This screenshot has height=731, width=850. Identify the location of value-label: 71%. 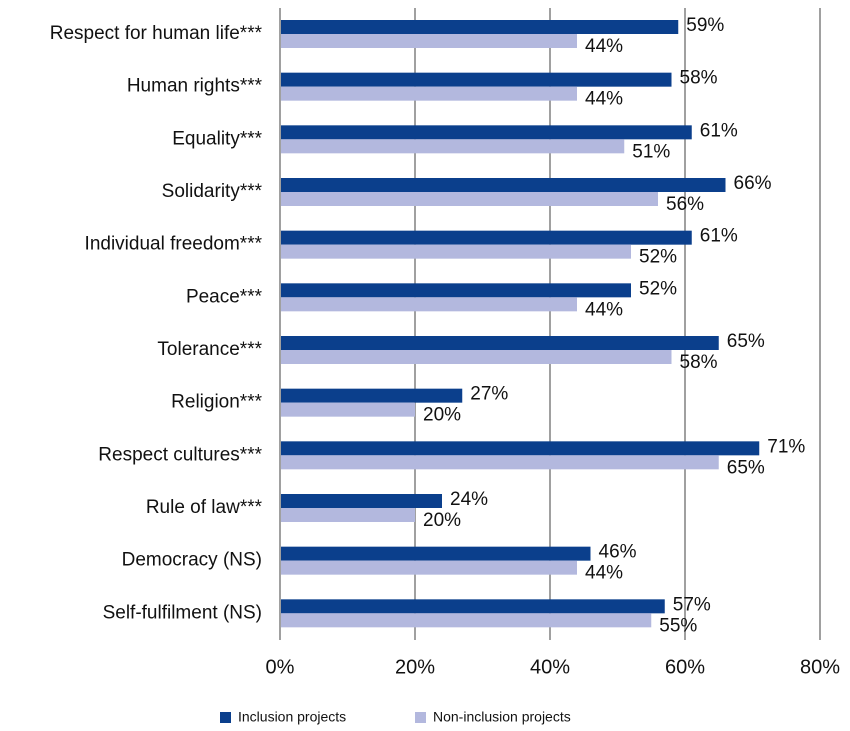
(786, 446).